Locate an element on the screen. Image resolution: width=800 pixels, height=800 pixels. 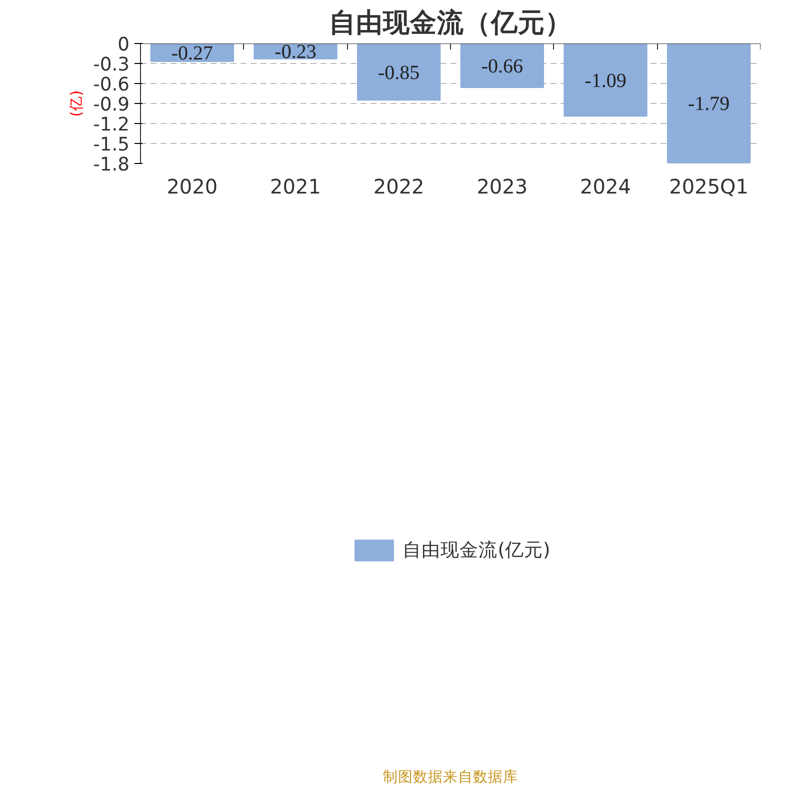
x-tick-label: 2024 is located at coordinates (605, 186).